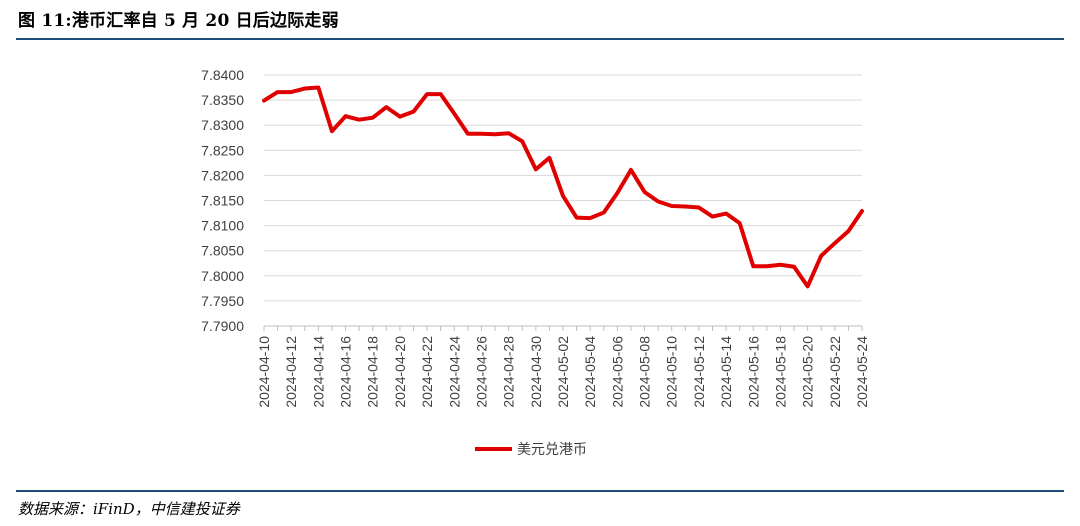  Describe the element at coordinates (509, 372) in the screenshot. I see `x-tick-label: 2024-04-28` at that location.